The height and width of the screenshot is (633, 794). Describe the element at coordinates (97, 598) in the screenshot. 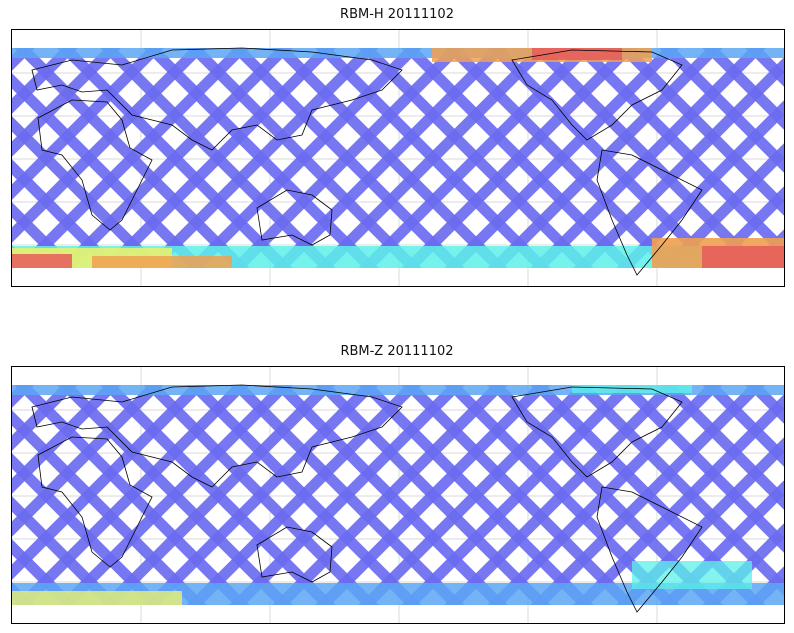

I see `south-warm-west` at that location.